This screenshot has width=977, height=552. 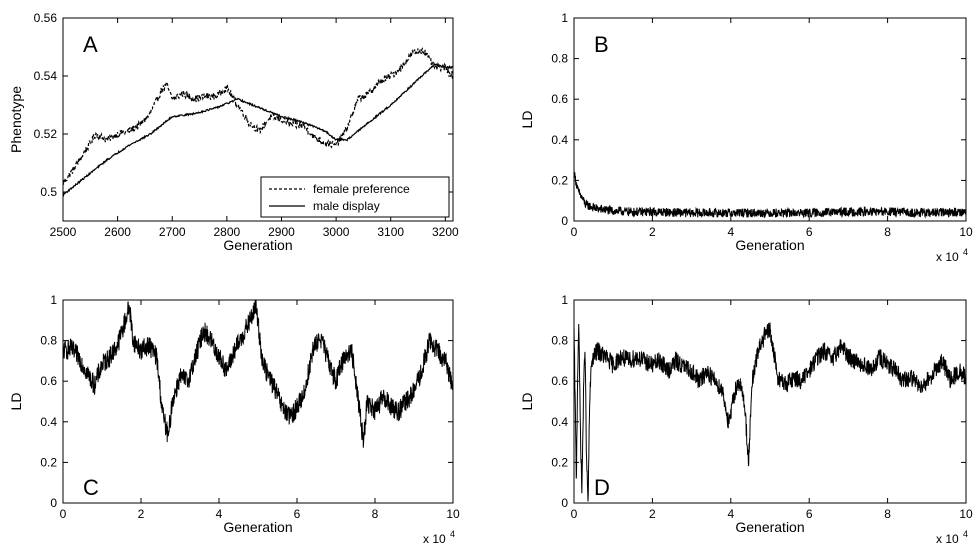 I want to click on y-tick-label: 0.56, so click(x=46, y=18).